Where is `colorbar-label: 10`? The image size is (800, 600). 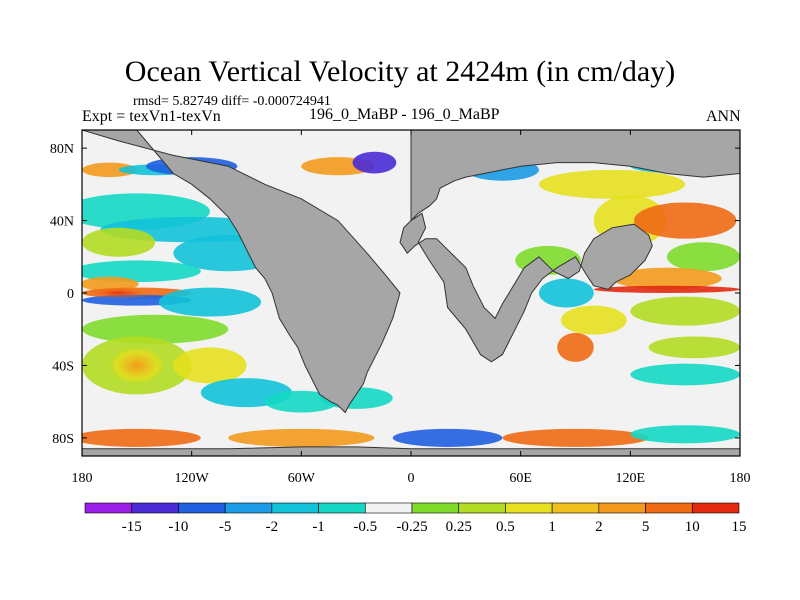 colorbar-label: 10 is located at coordinates (692, 527).